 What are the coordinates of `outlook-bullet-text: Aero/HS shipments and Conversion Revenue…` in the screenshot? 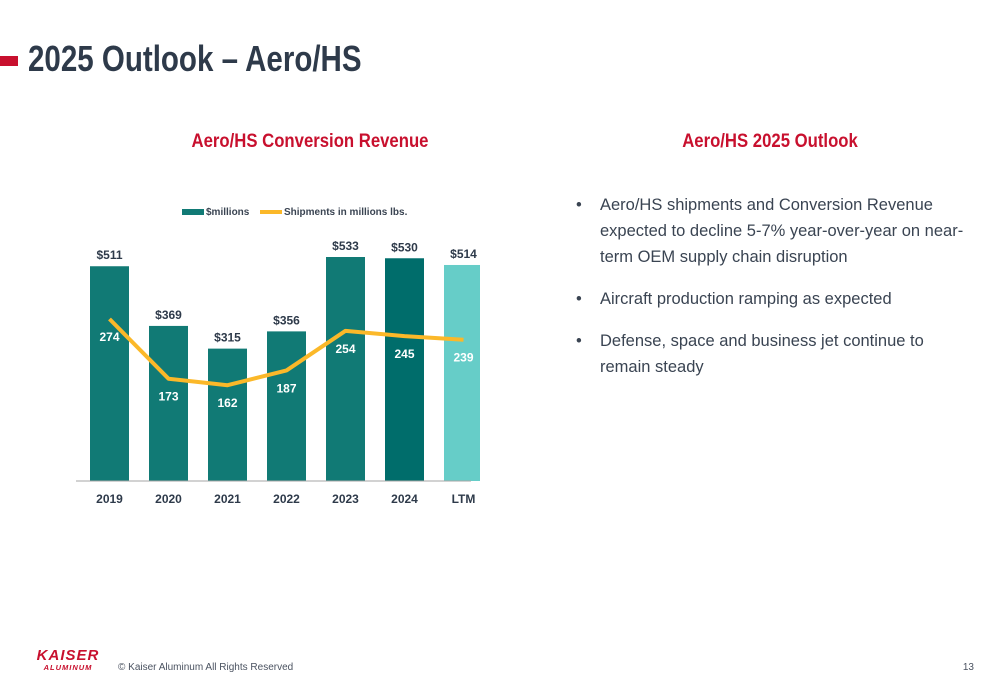 It's located at (782, 231).